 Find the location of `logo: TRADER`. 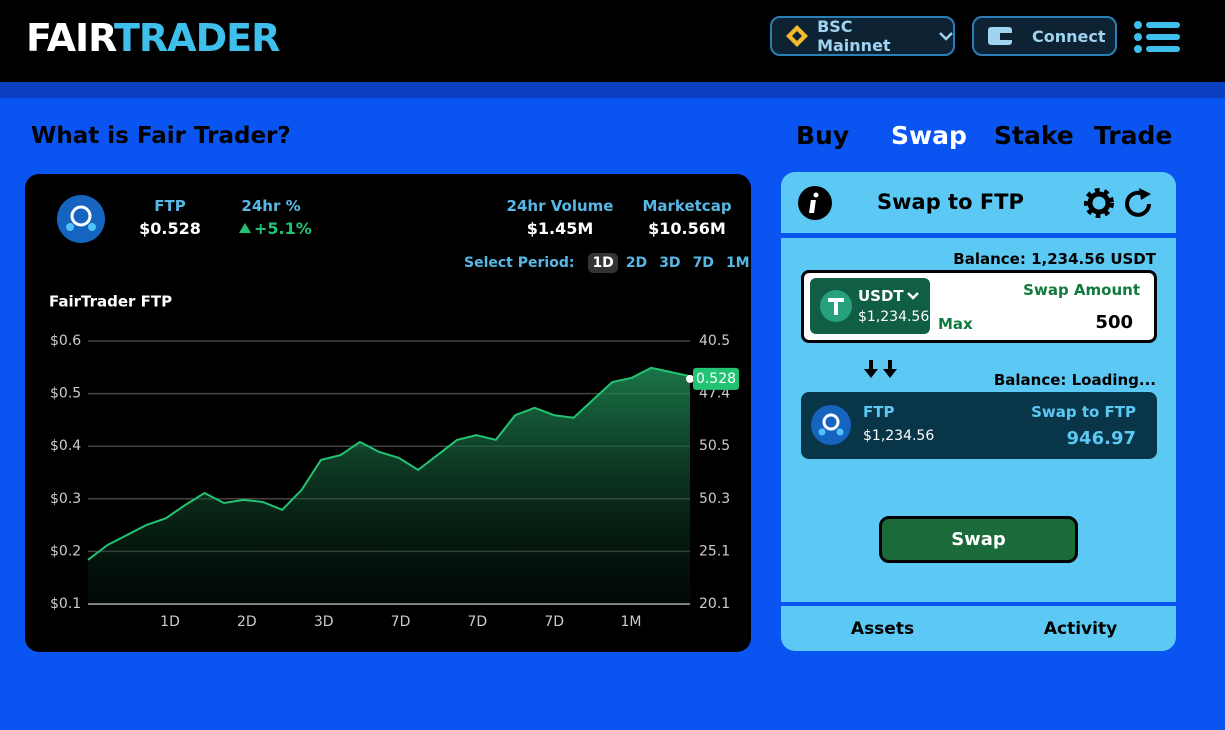

logo: TRADER is located at coordinates (197, 38).